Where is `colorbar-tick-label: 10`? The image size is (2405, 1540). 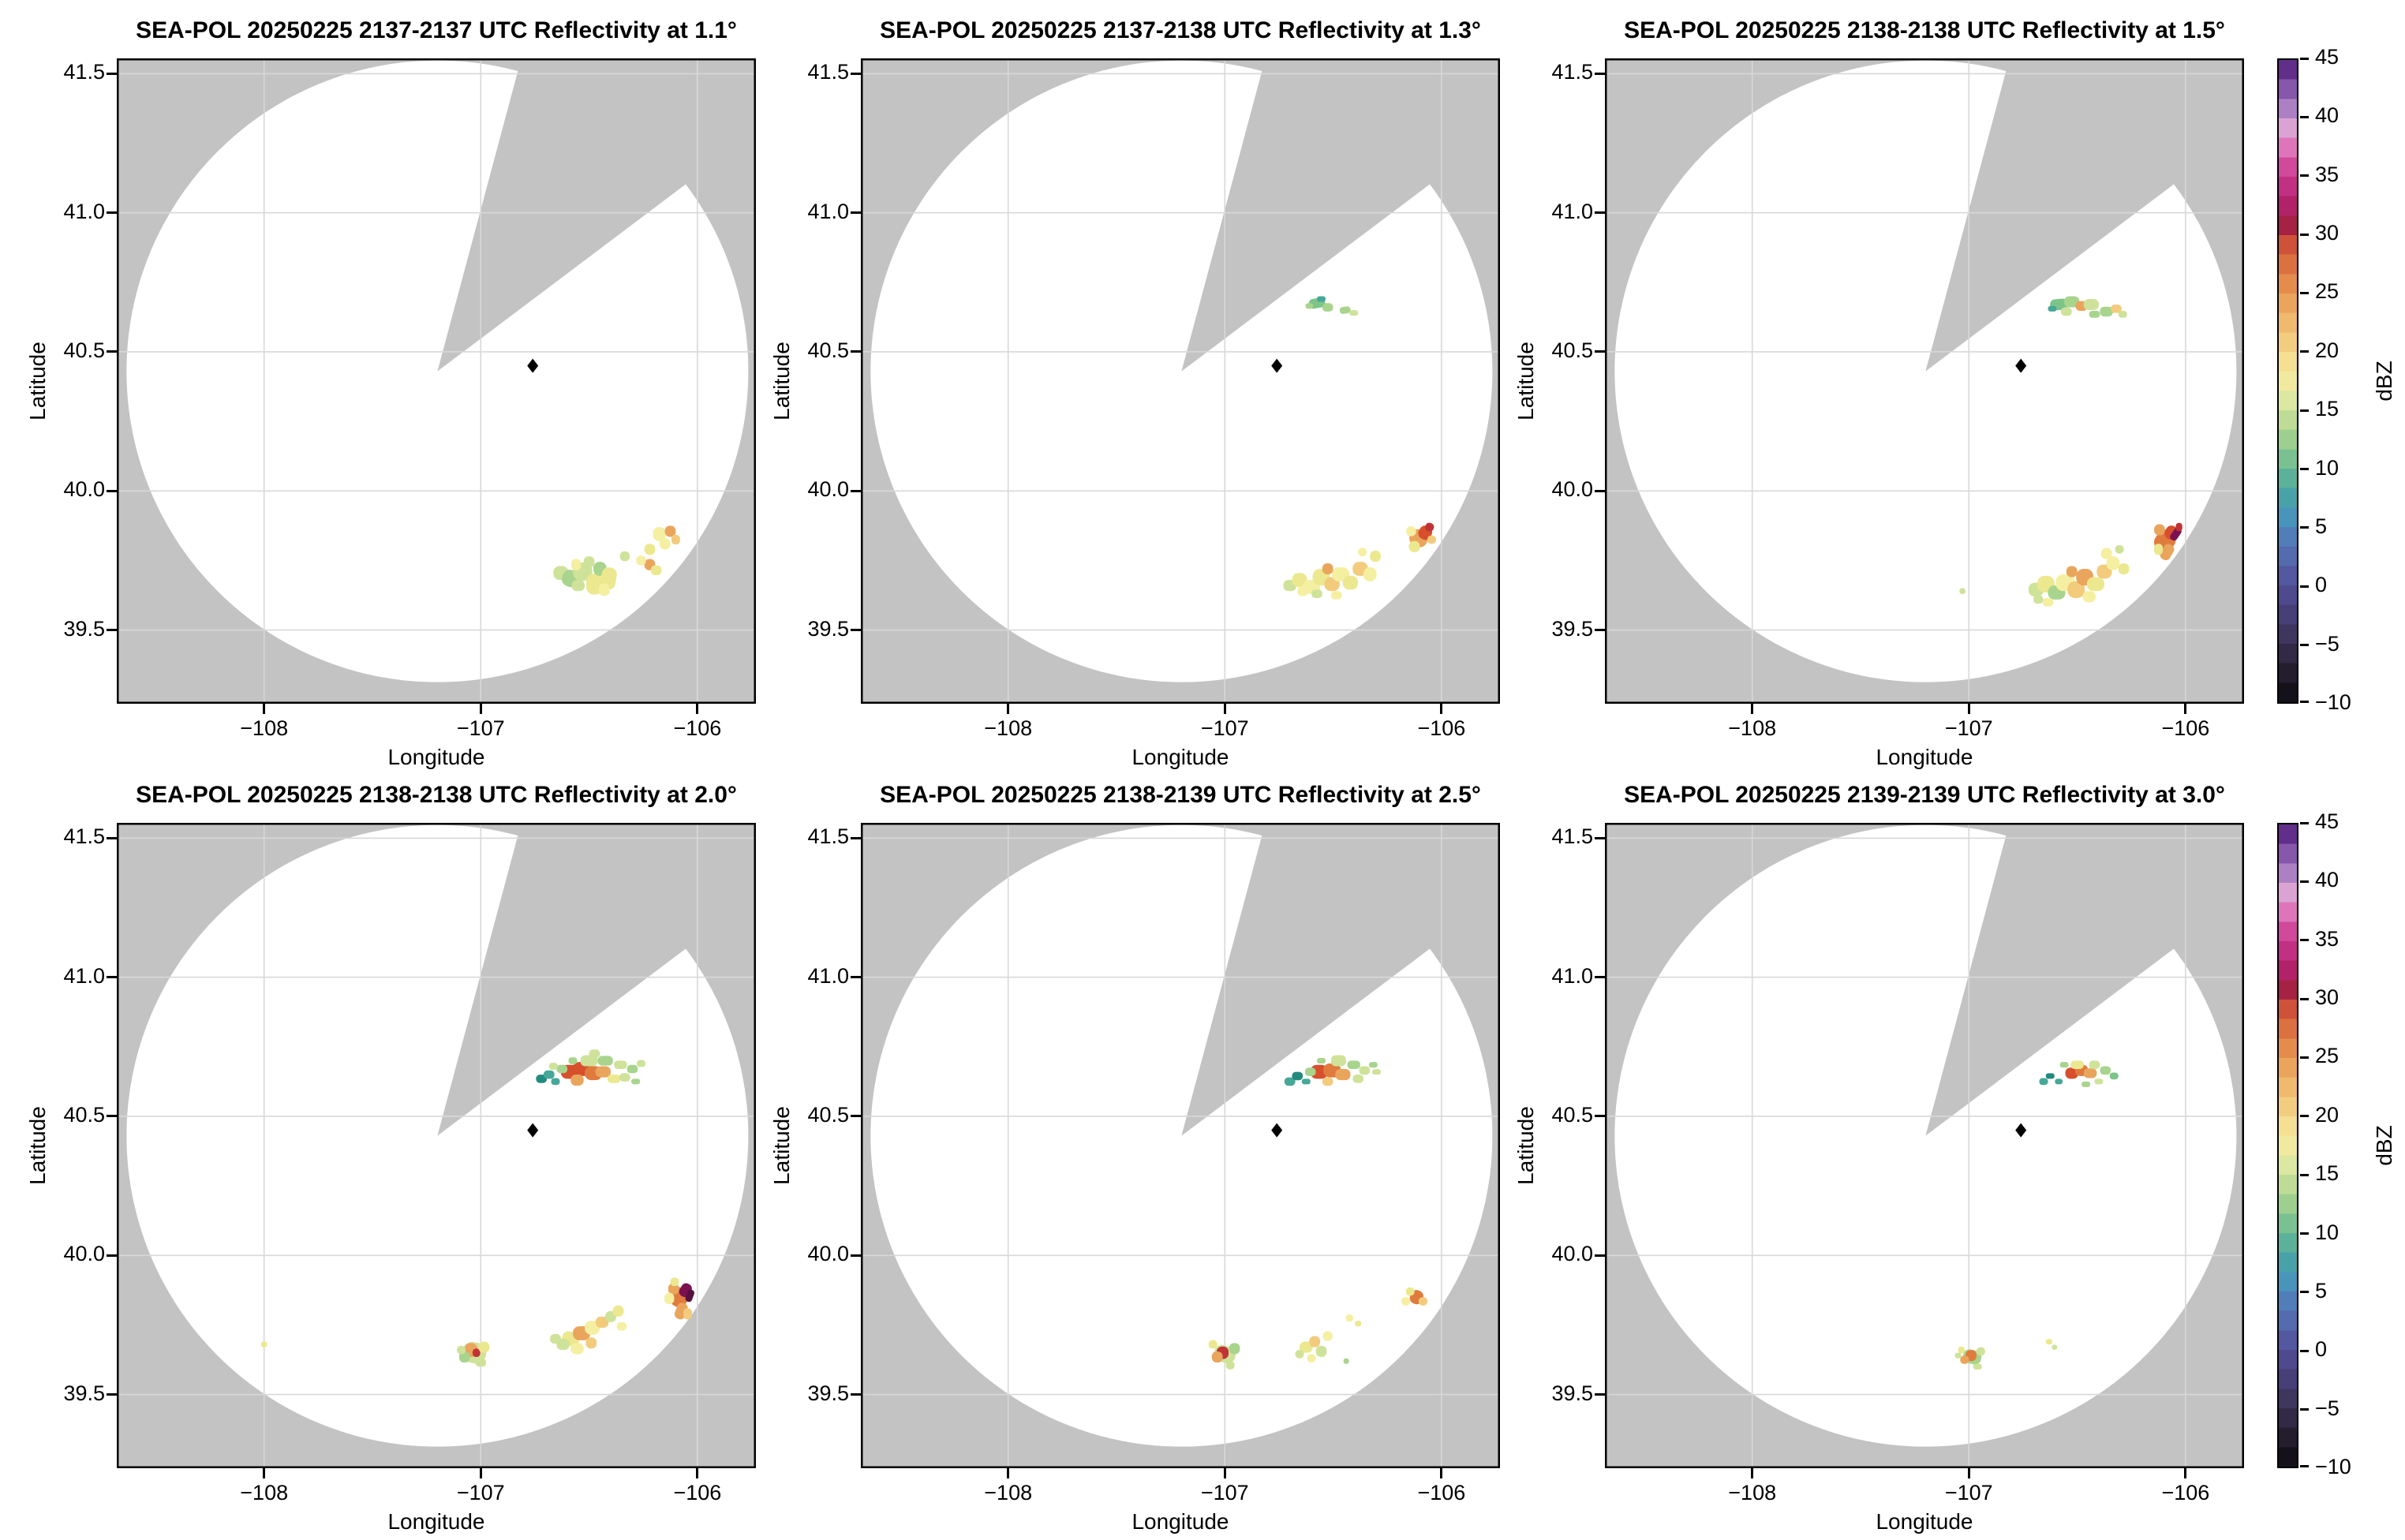
colorbar-tick-label: 10 is located at coordinates (2327, 1232).